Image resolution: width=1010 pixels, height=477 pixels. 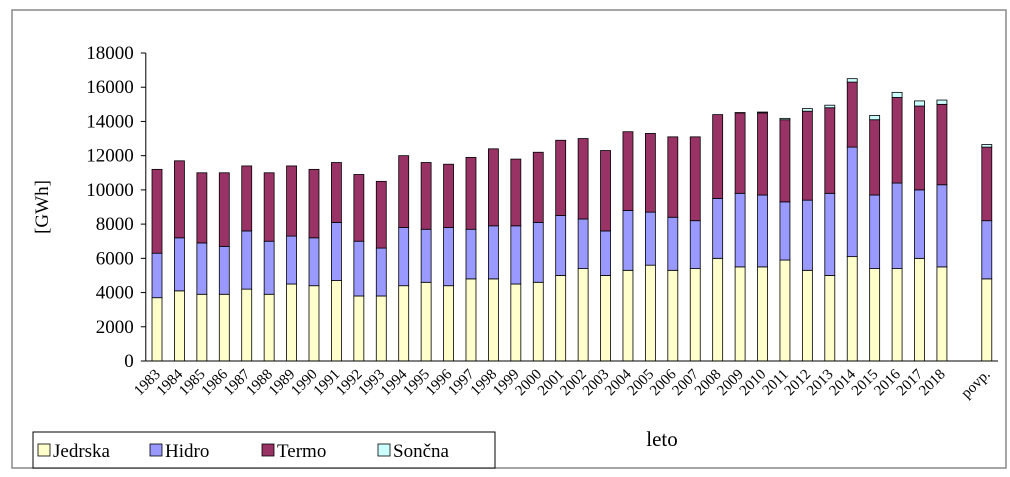 I want to click on y-tick-label: 6000, so click(x=115, y=258).